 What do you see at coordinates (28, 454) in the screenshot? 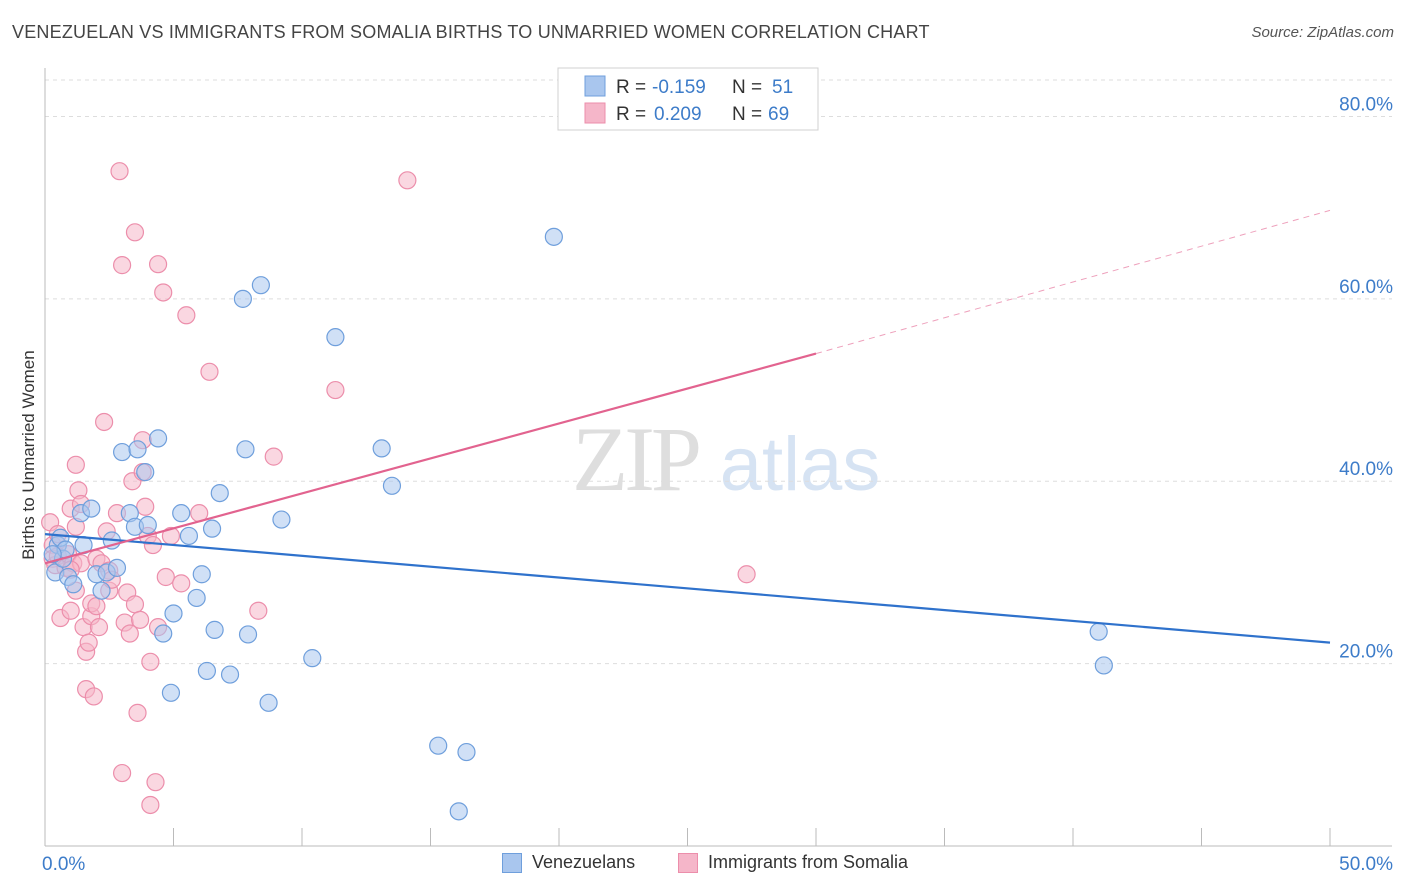
I see `y-axis-label: Births to Unmarried Women` at bounding box center [28, 454].